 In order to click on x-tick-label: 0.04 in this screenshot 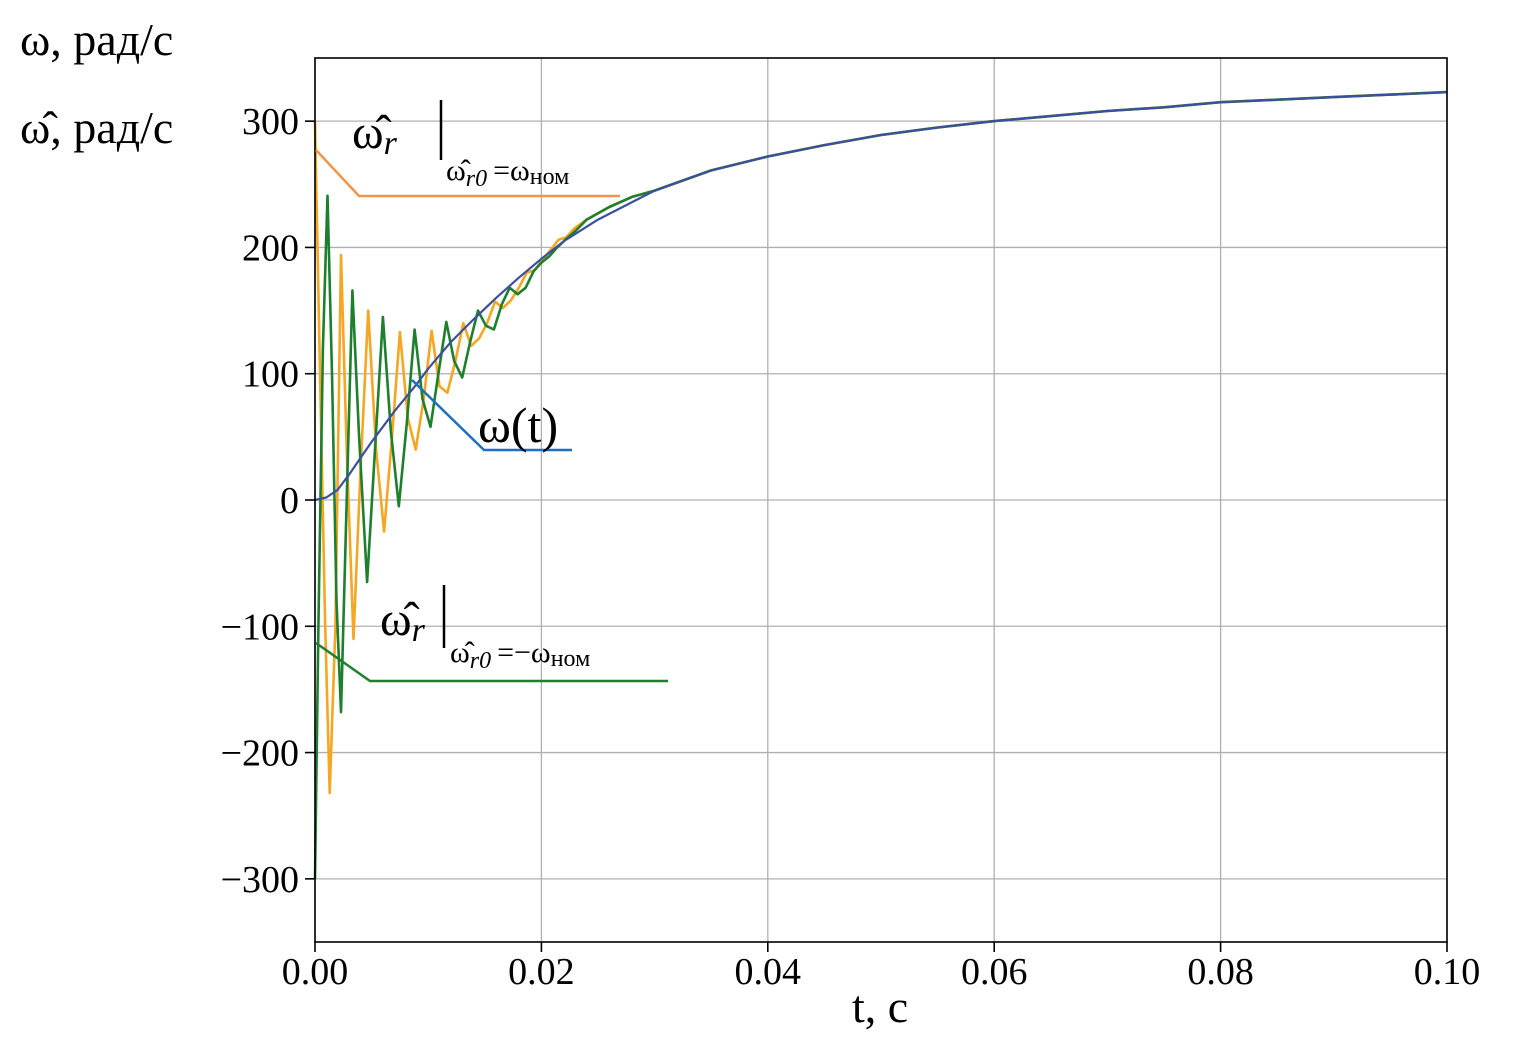, I will do `click(768, 972)`.